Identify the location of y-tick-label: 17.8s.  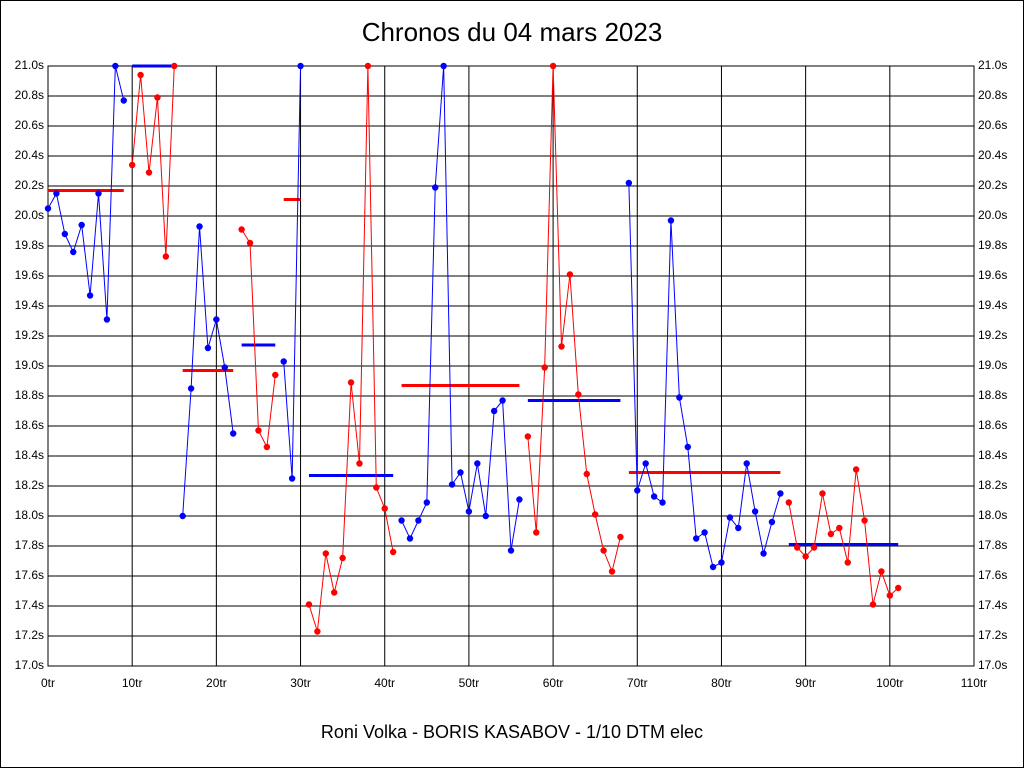
(29, 545).